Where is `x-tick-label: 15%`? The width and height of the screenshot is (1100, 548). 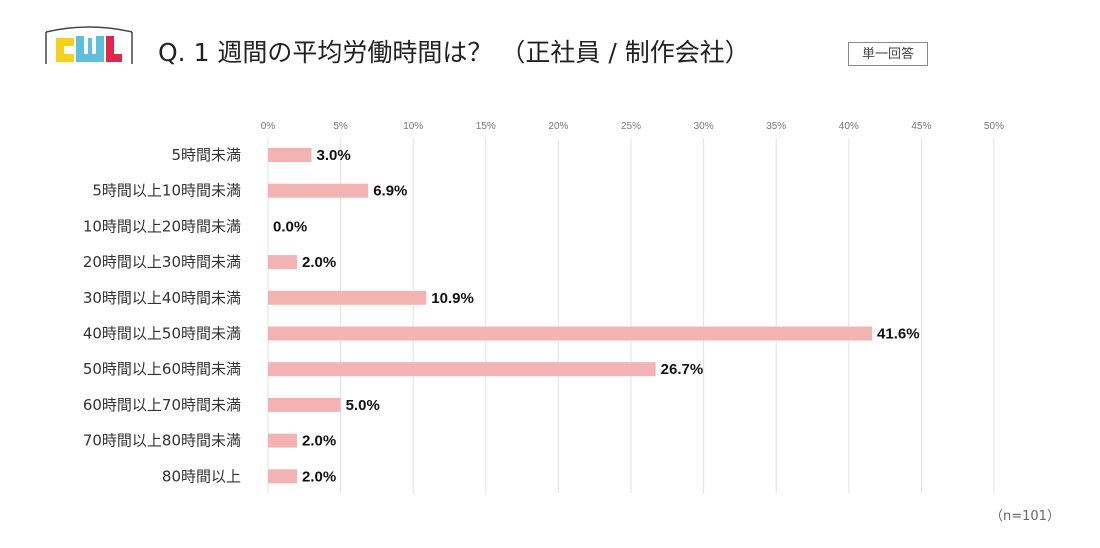
x-tick-label: 15% is located at coordinates (486, 126).